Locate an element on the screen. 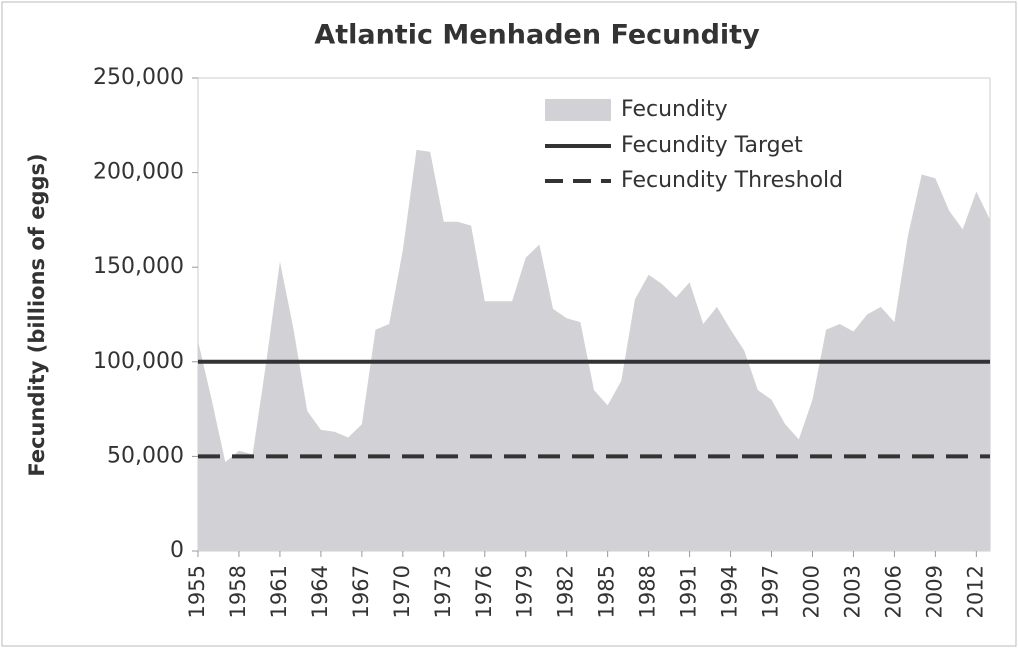 The image size is (1018, 648). x-tick-label: 1976 is located at coordinates (484, 591).